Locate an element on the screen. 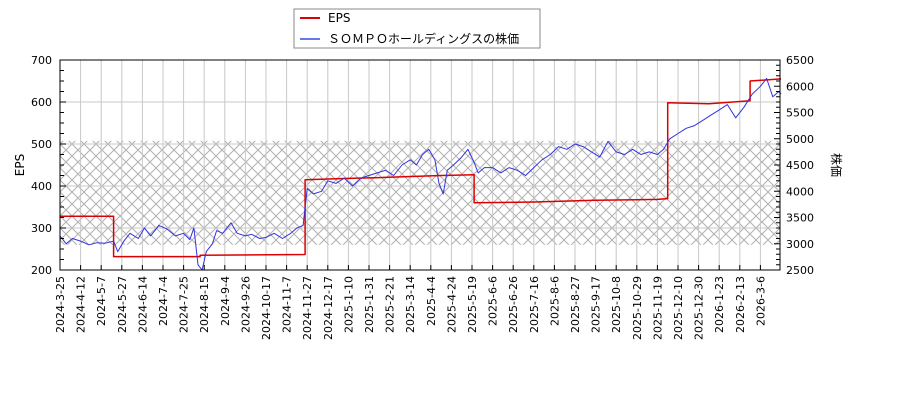 The height and width of the screenshot is (400, 900). right-axis-title: 株価 is located at coordinates (836, 165).